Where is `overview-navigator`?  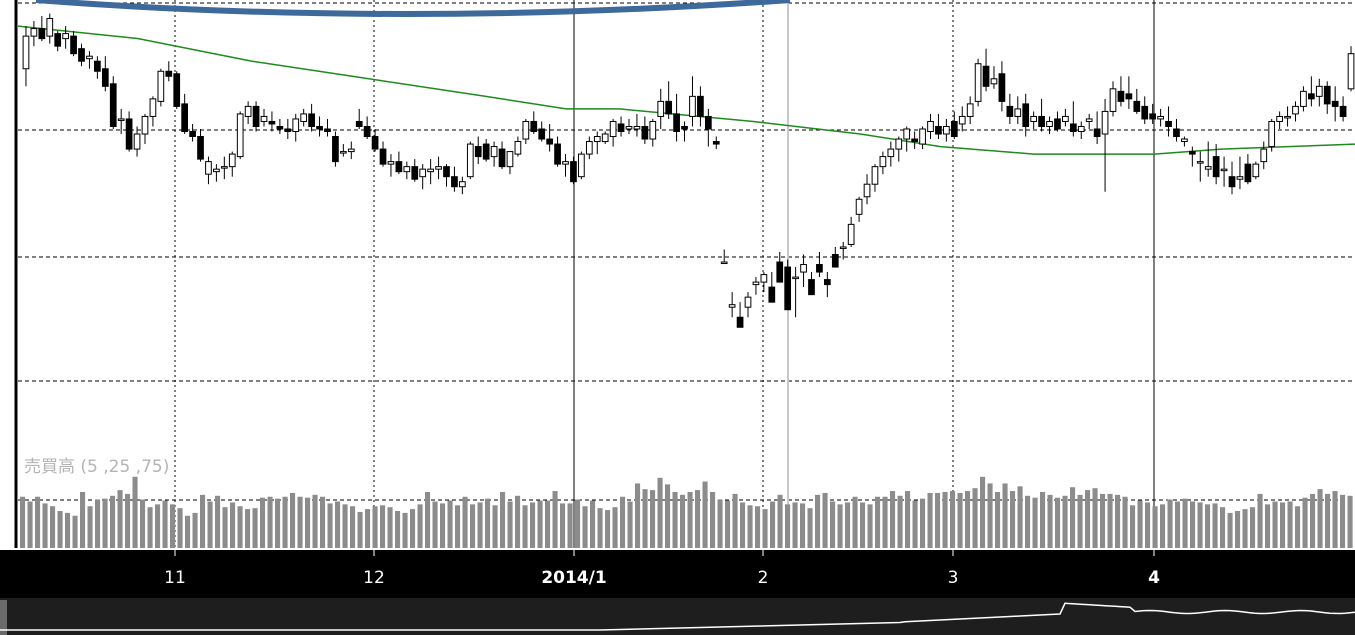 overview-navigator is located at coordinates (677, 616).